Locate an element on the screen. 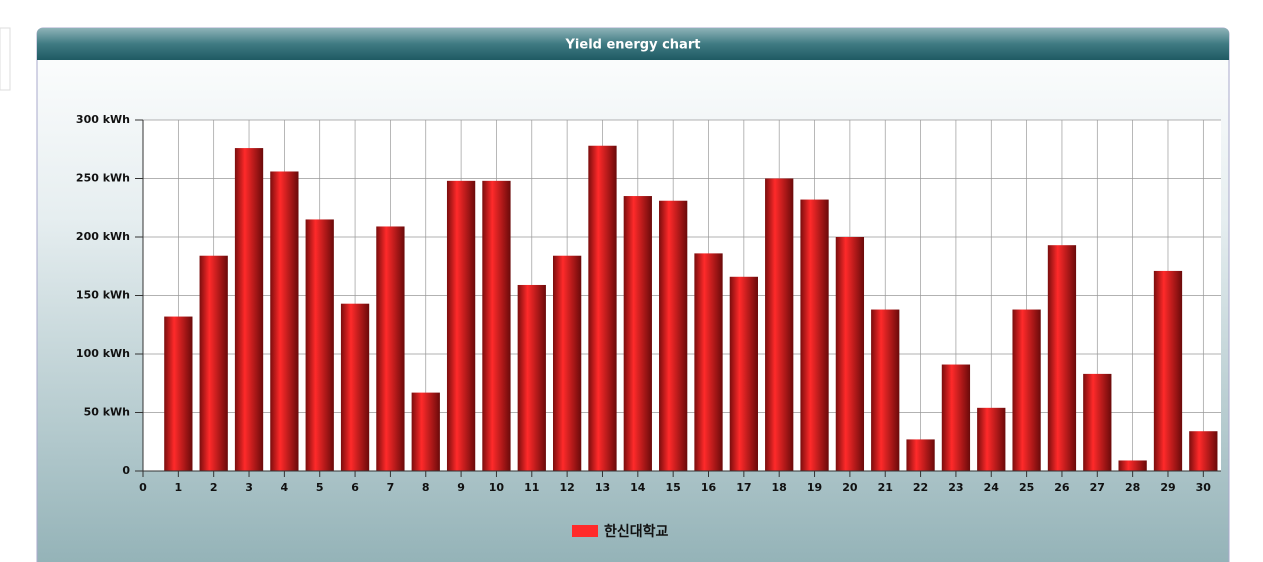  x-tick-label: 10 is located at coordinates (497, 487).